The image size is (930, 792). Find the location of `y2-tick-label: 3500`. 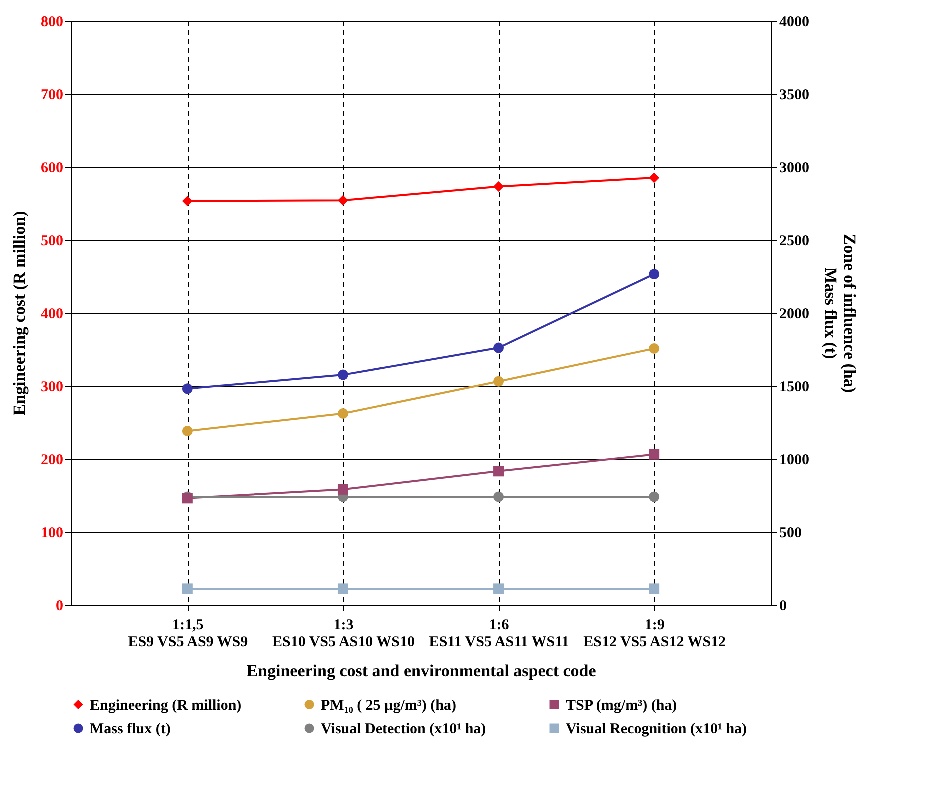

y2-tick-label: 3500 is located at coordinates (795, 96).